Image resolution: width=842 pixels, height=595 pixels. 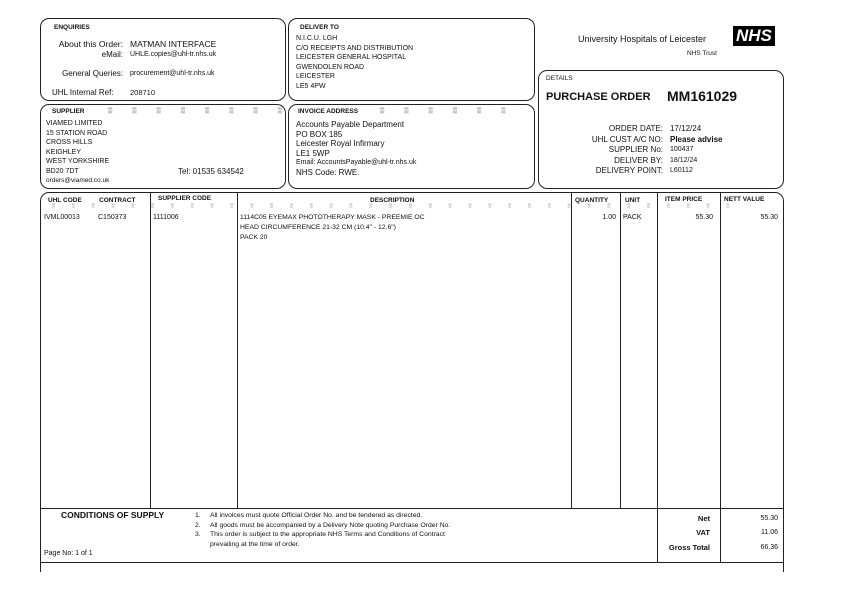 What do you see at coordinates (62, 171) in the screenshot?
I see `supplier-line: BD20 7DT` at bounding box center [62, 171].